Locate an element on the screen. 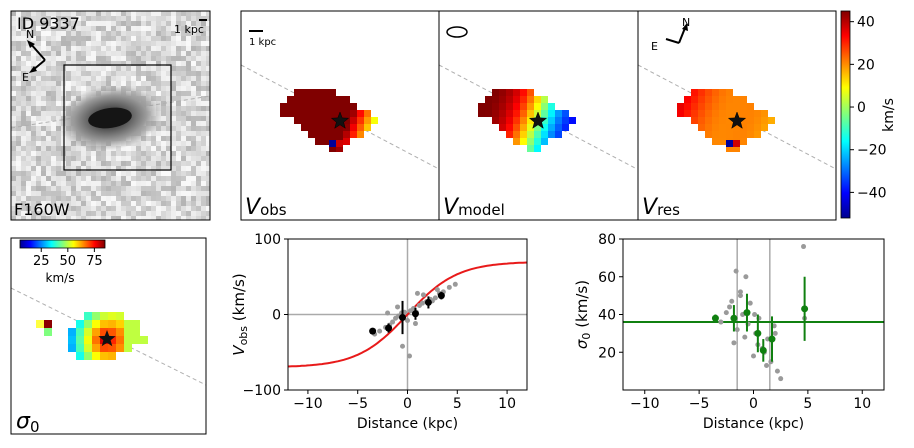 Image resolution: width=914 pixels, height=448 pixels. sigma-spaxel is located at coordinates (80, 324).